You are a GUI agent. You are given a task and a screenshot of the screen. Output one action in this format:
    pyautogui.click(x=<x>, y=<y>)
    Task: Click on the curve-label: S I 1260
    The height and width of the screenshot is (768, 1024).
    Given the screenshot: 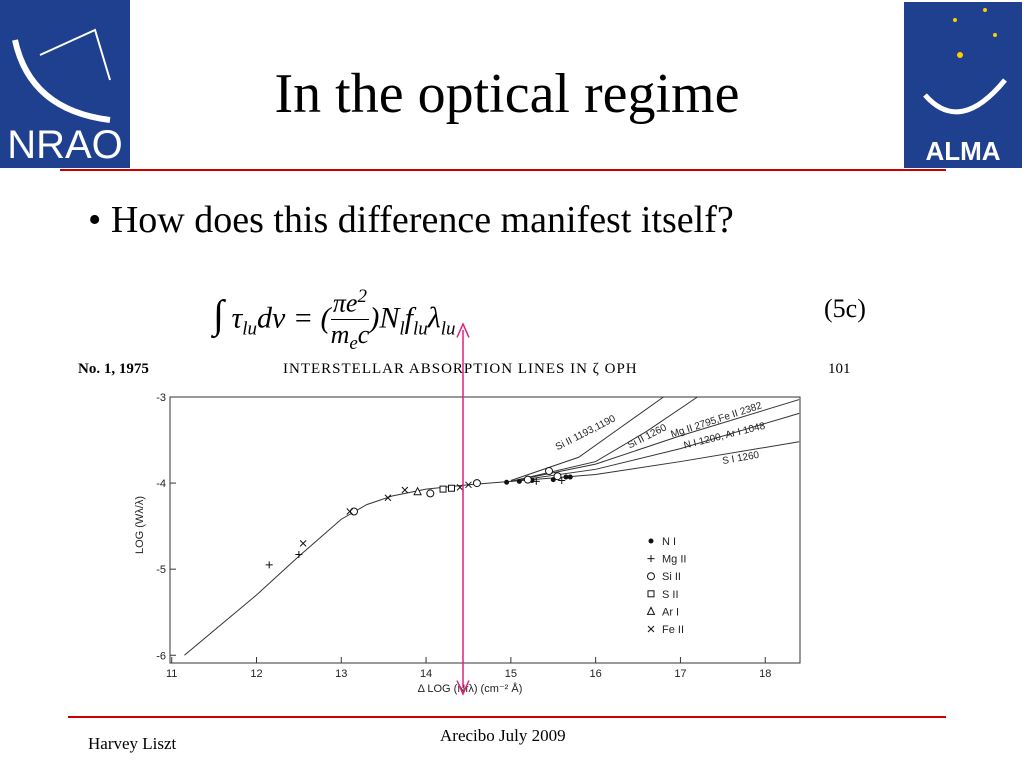 What is the action you would take?
    pyautogui.click(x=740, y=458)
    